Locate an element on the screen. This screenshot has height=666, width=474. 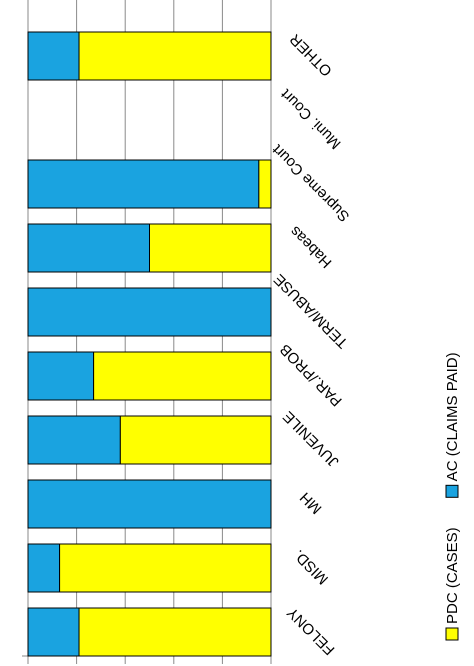
bar-term-abuse-ac is located at coordinates (149, 312).